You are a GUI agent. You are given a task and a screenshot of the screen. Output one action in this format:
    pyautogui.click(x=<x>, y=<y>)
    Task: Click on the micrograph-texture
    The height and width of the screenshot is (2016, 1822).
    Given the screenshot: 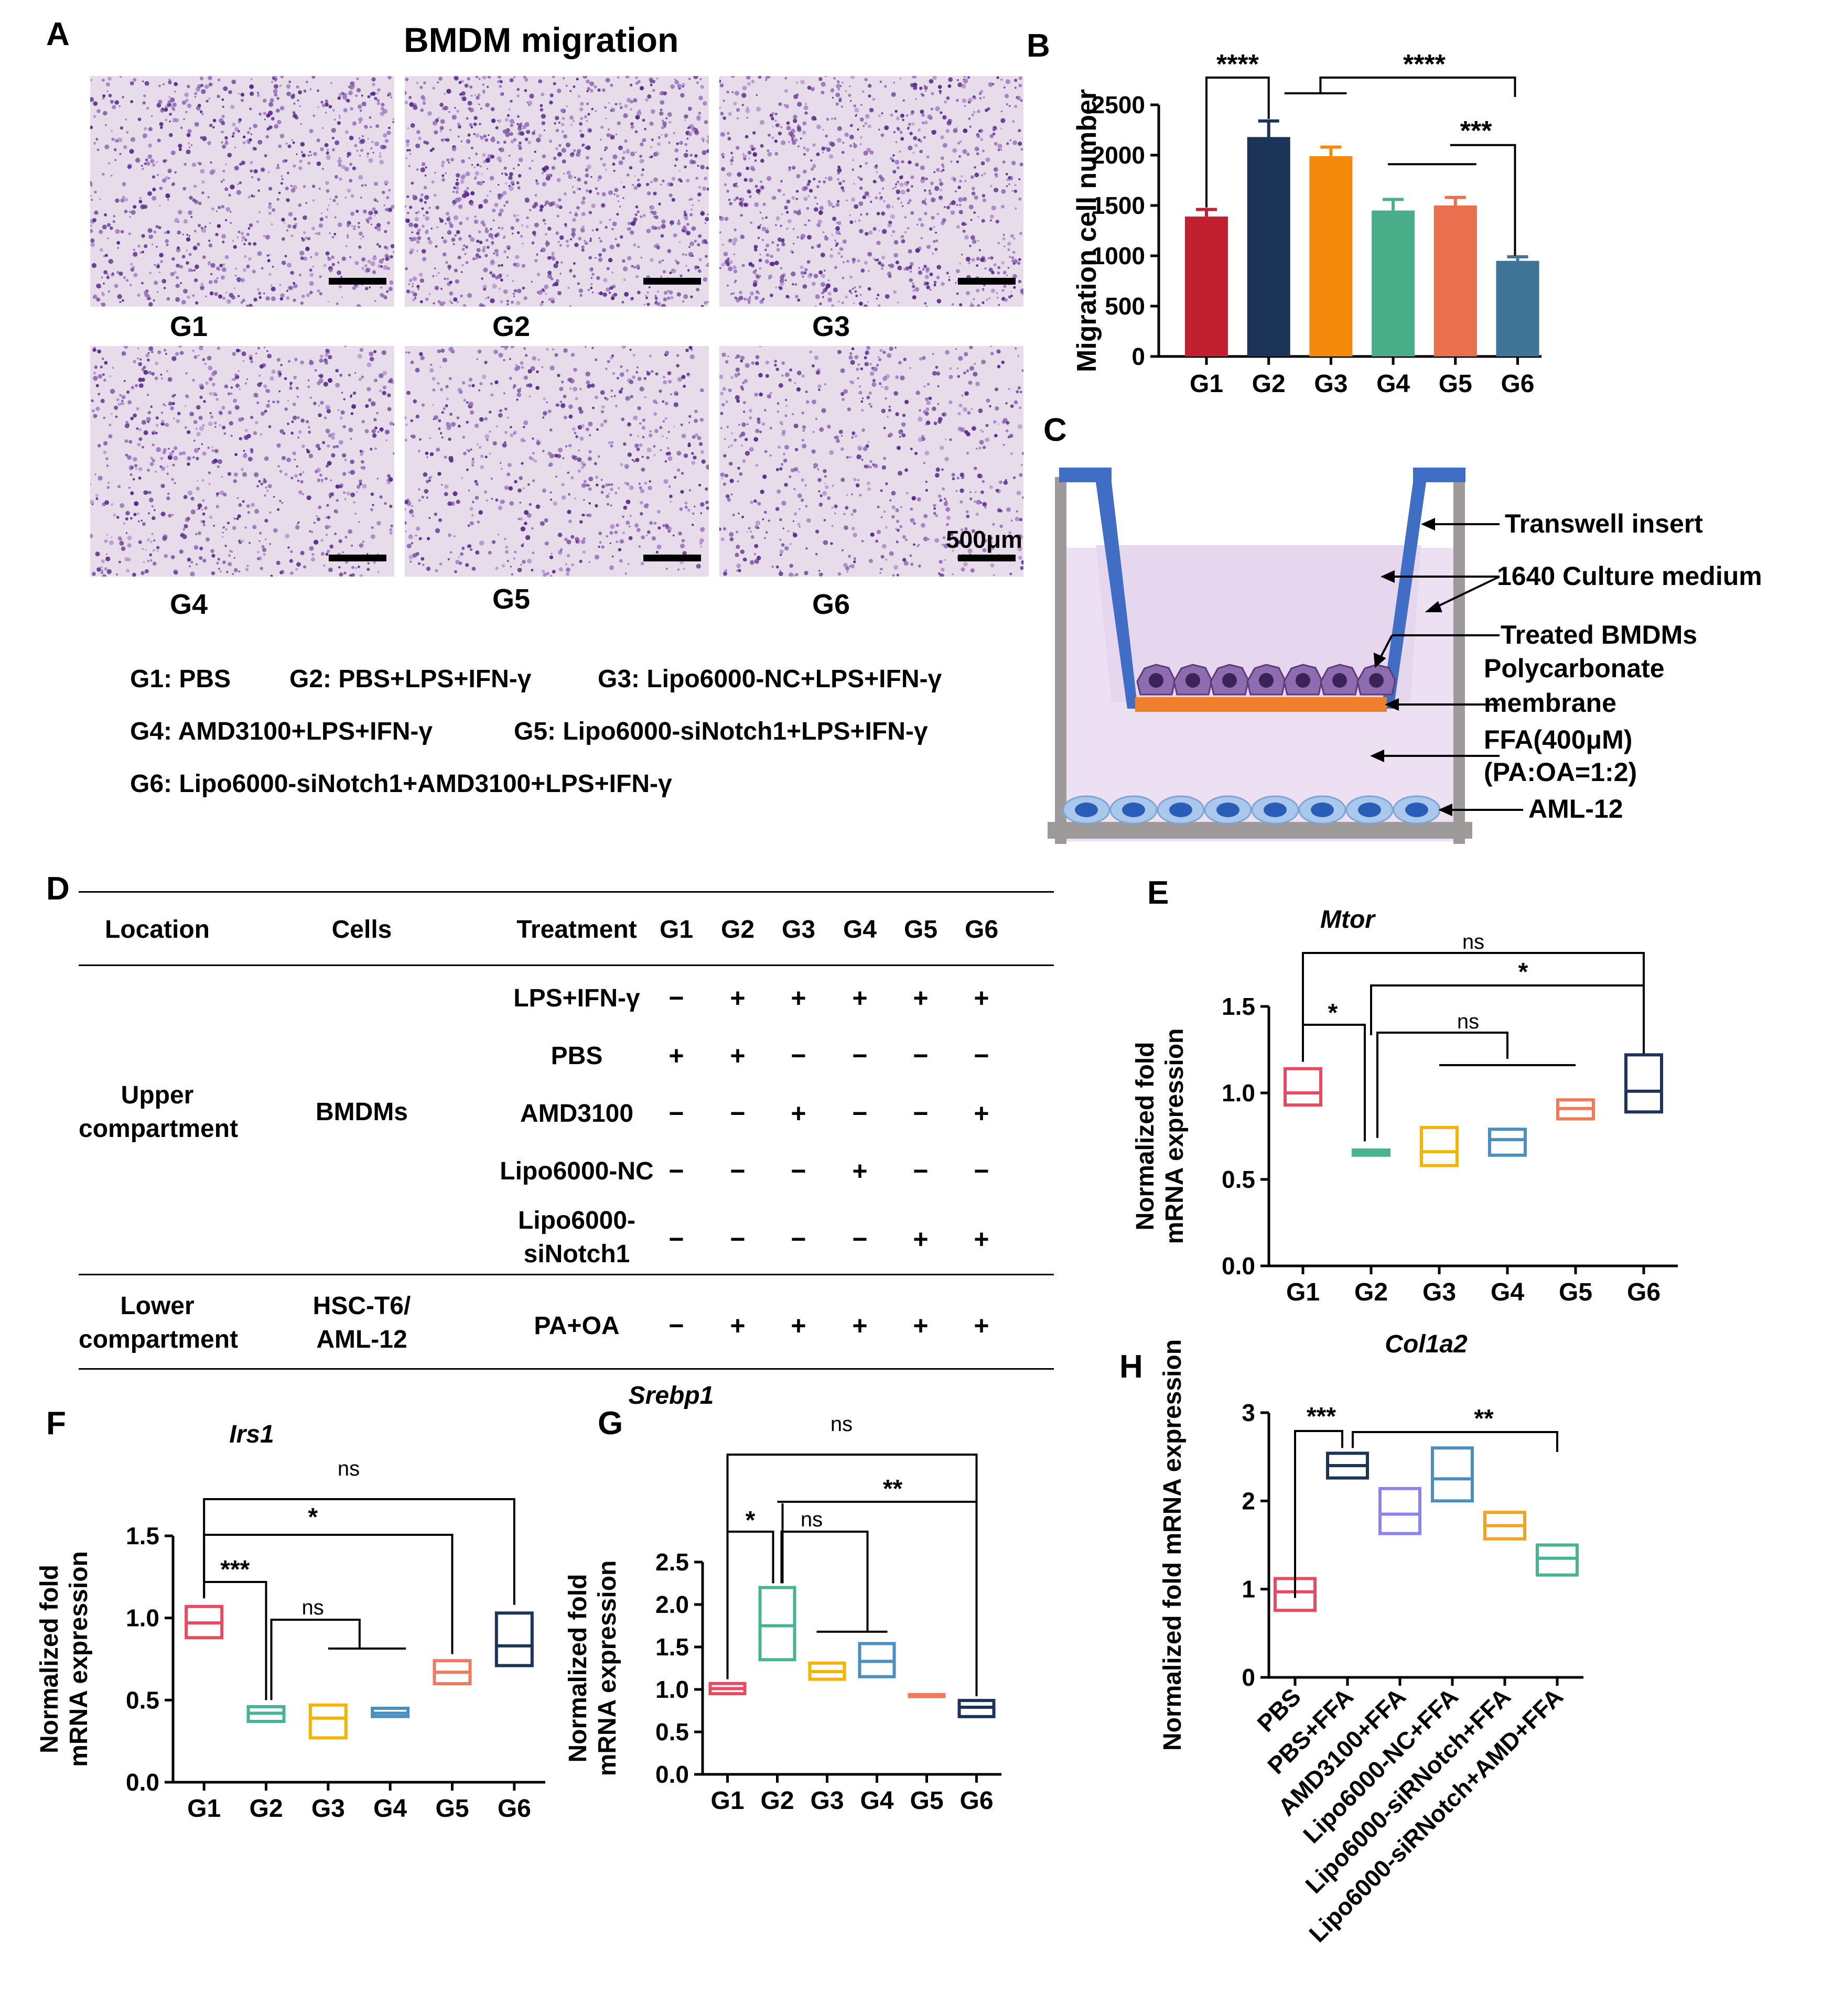 What is the action you would take?
    pyautogui.click(x=557, y=191)
    